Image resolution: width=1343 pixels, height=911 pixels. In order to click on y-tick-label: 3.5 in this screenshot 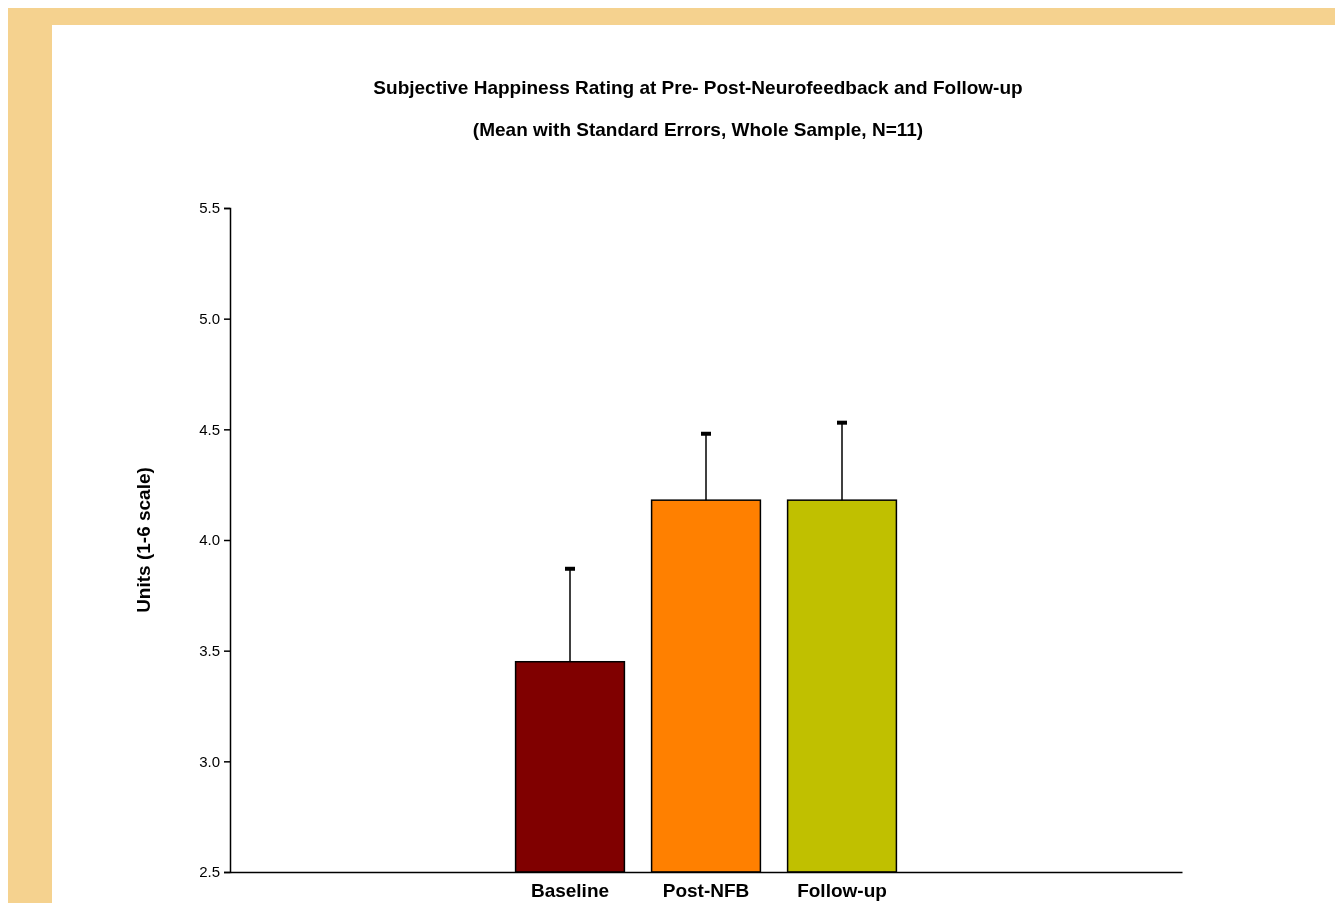, I will do `click(209, 650)`.